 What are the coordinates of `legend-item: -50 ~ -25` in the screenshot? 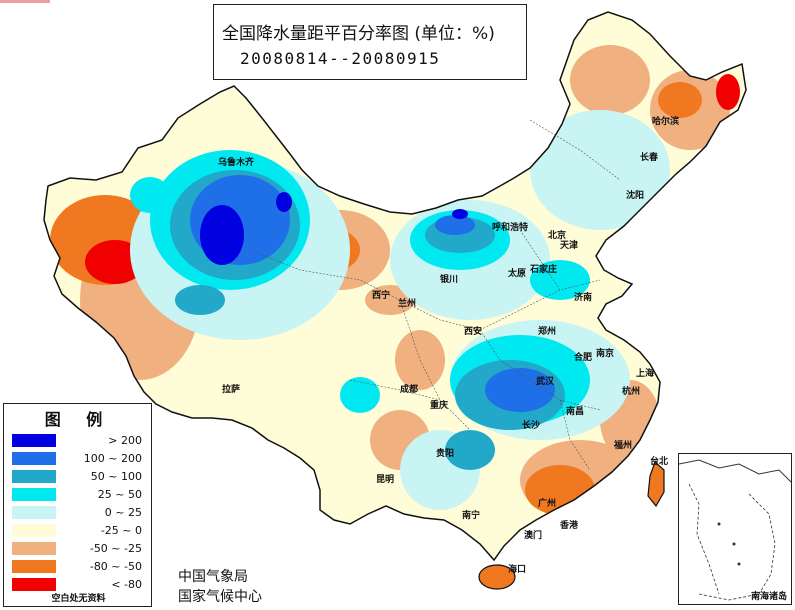 It's located at (82, 549).